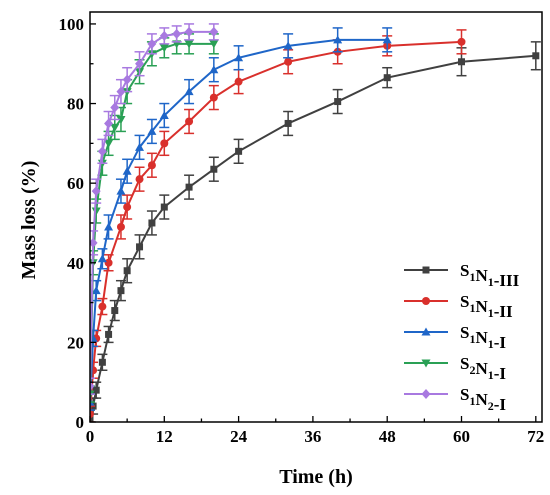 This screenshot has width=550, height=495. I want to click on y-tick-label: 20, so click(75, 342).